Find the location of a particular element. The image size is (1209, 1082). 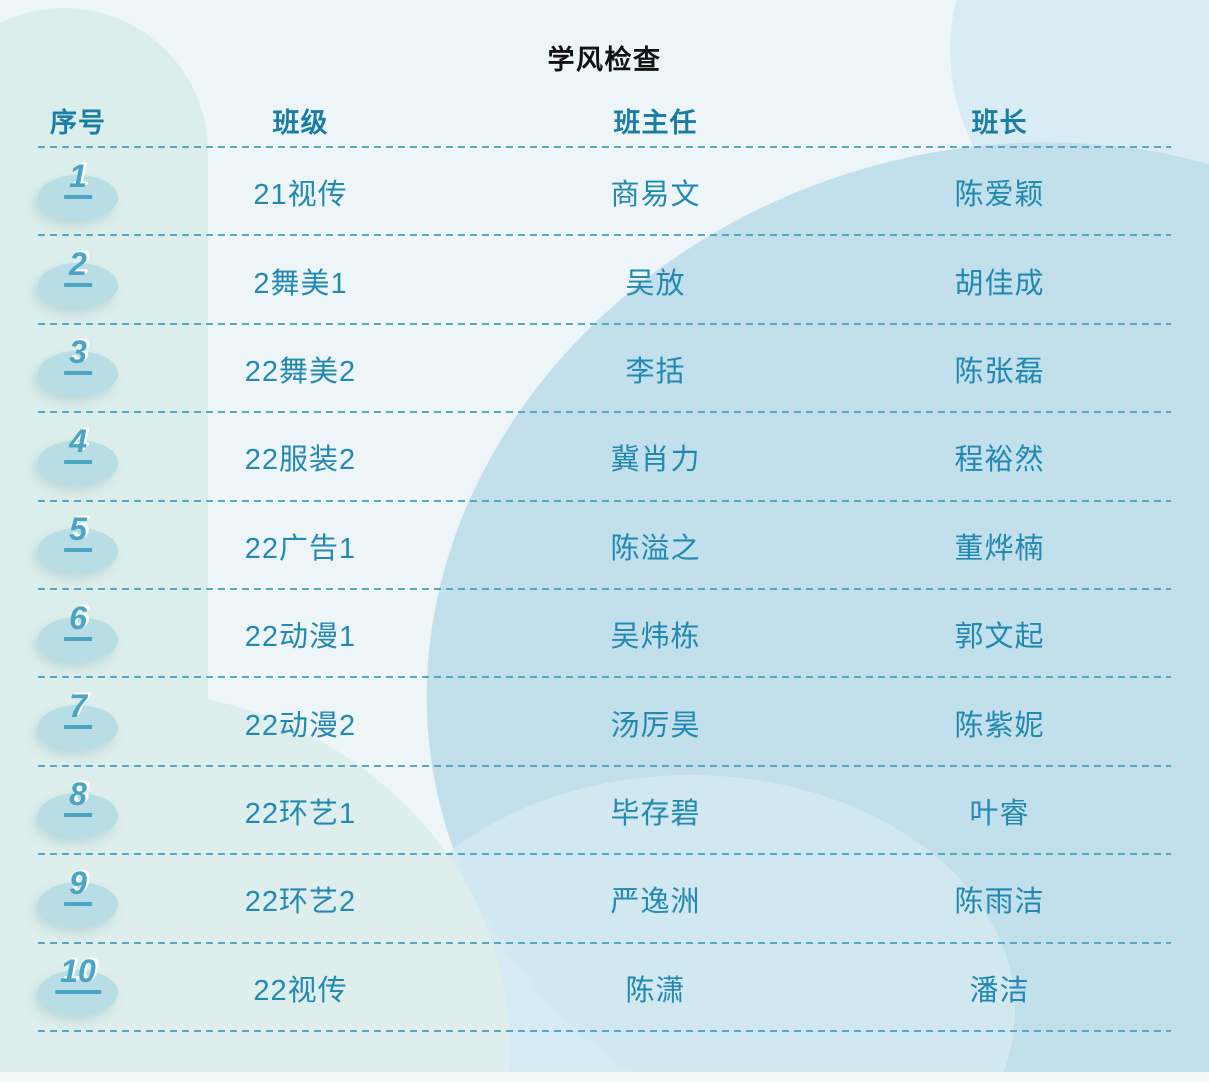

column-header-seq: 序号 is located at coordinates (78, 122).